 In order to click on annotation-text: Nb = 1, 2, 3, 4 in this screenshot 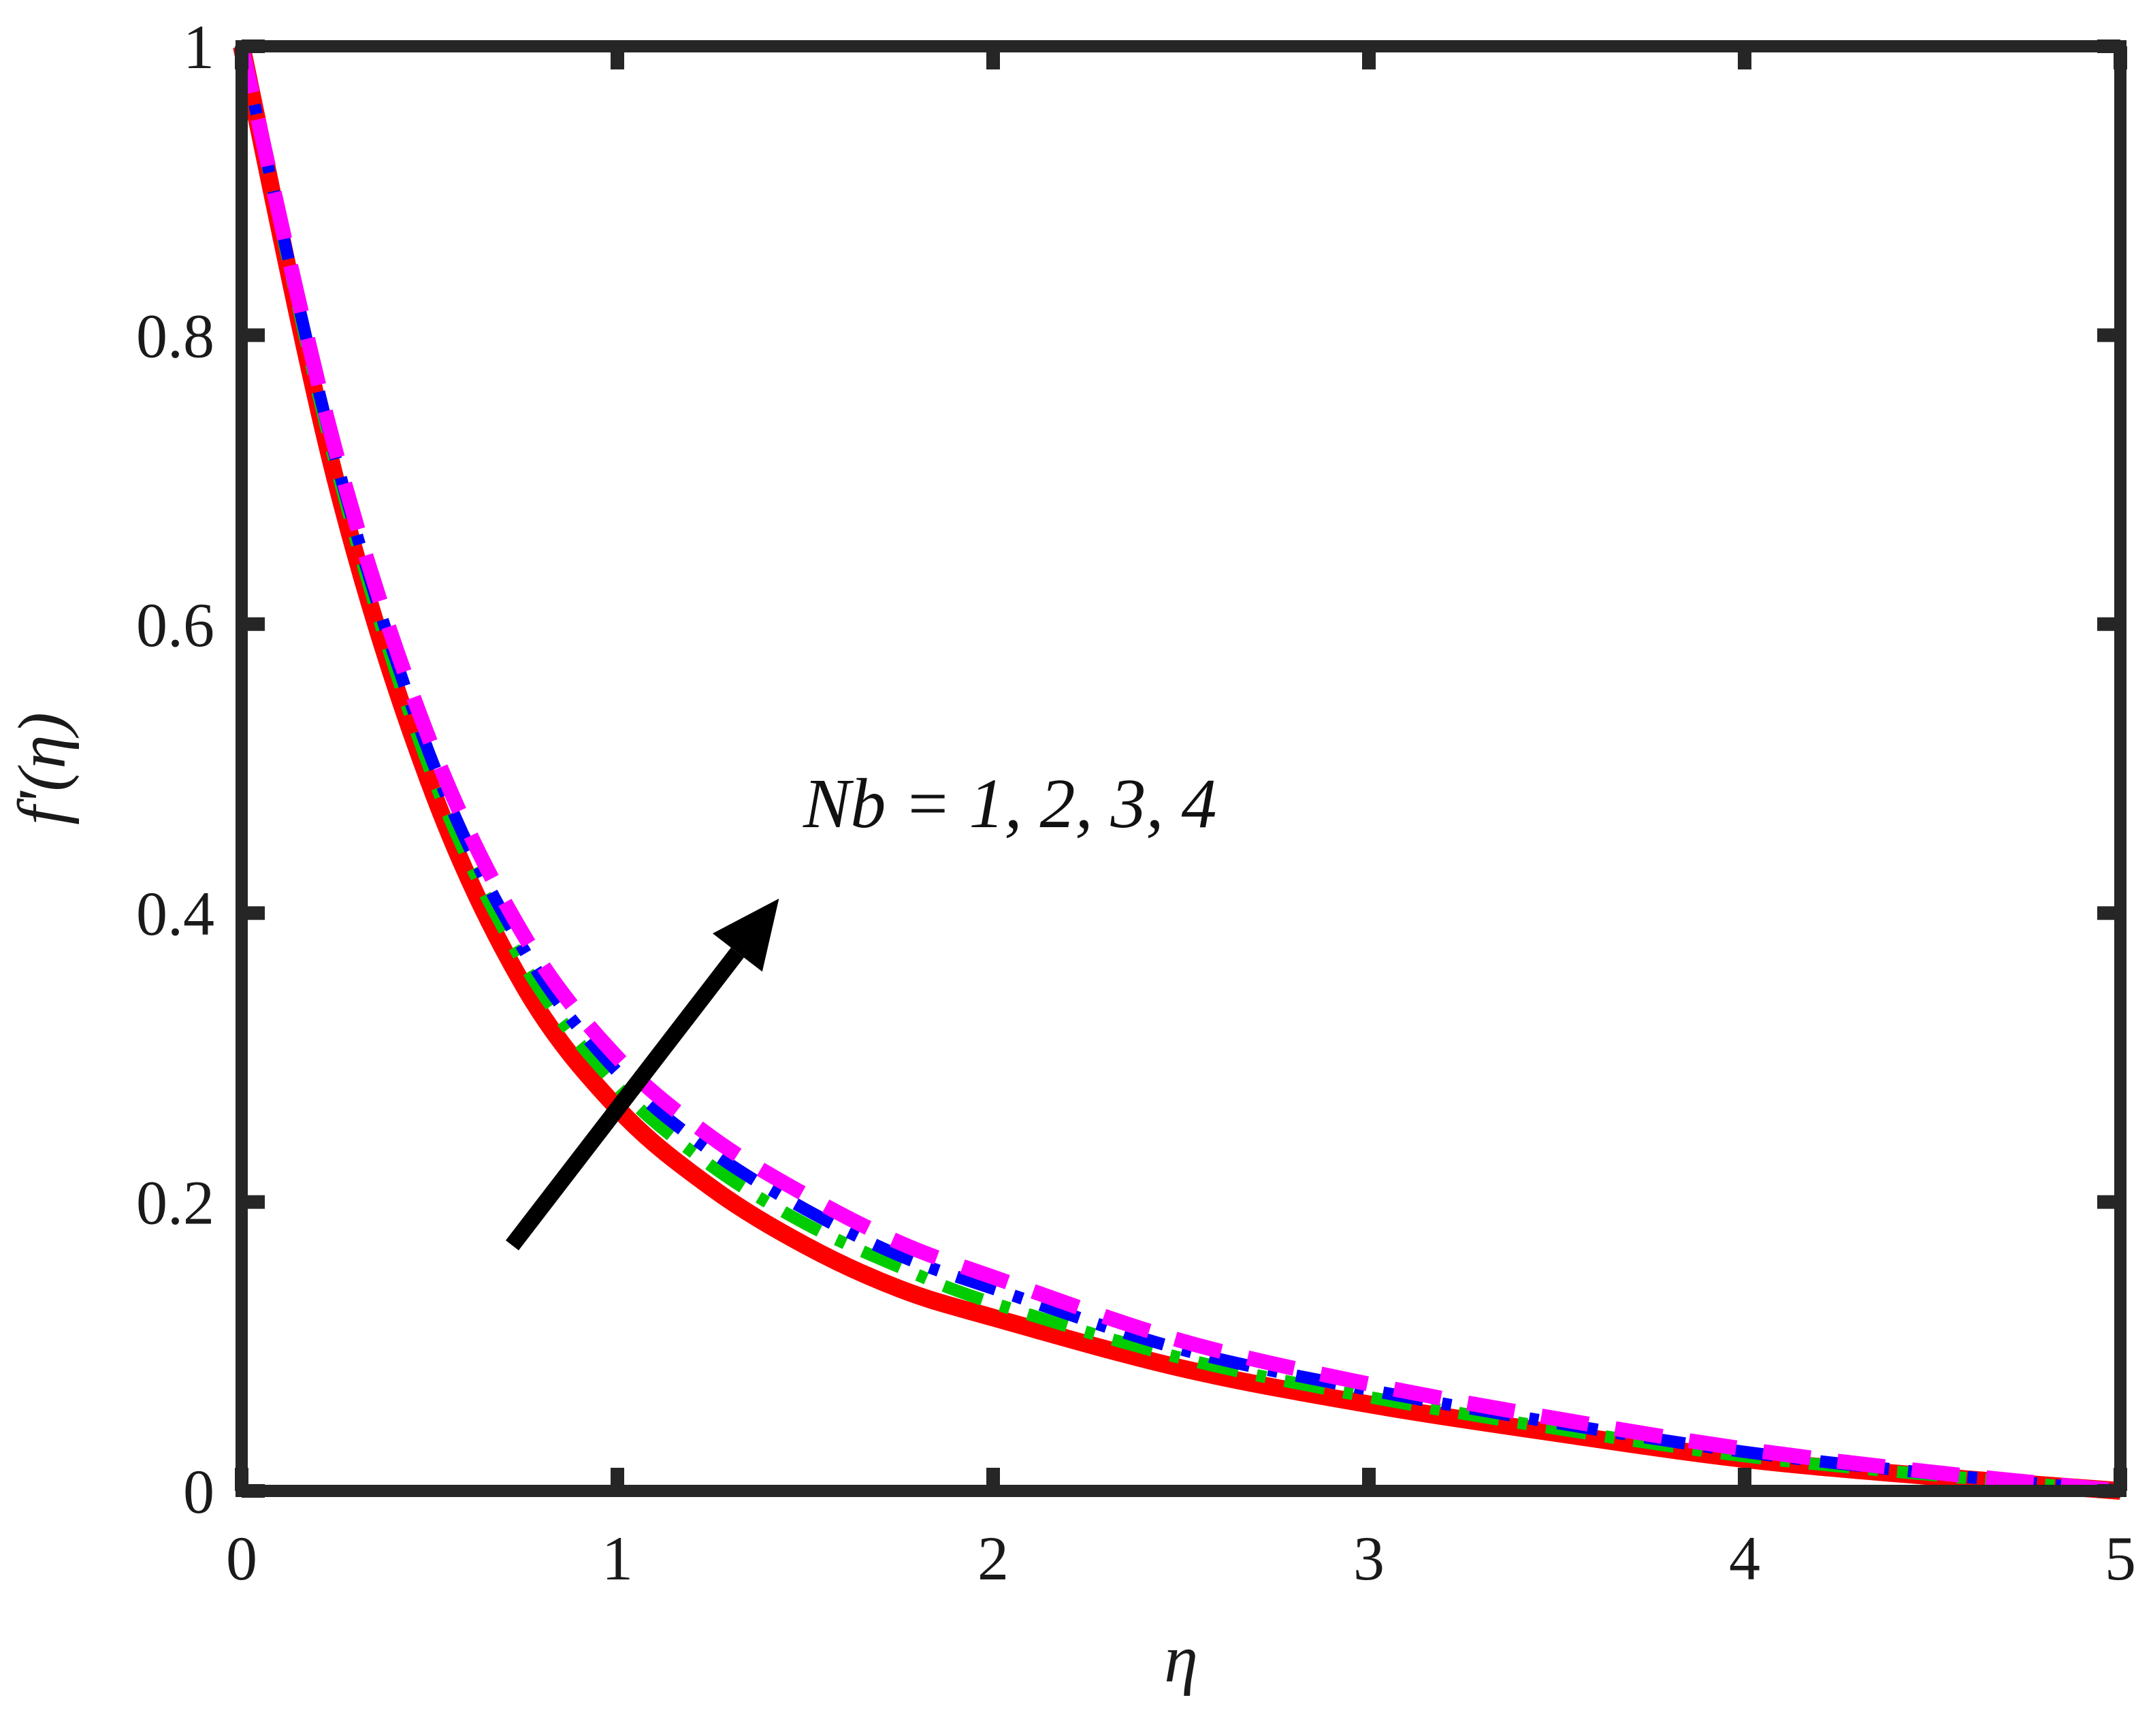, I will do `click(1010, 804)`.